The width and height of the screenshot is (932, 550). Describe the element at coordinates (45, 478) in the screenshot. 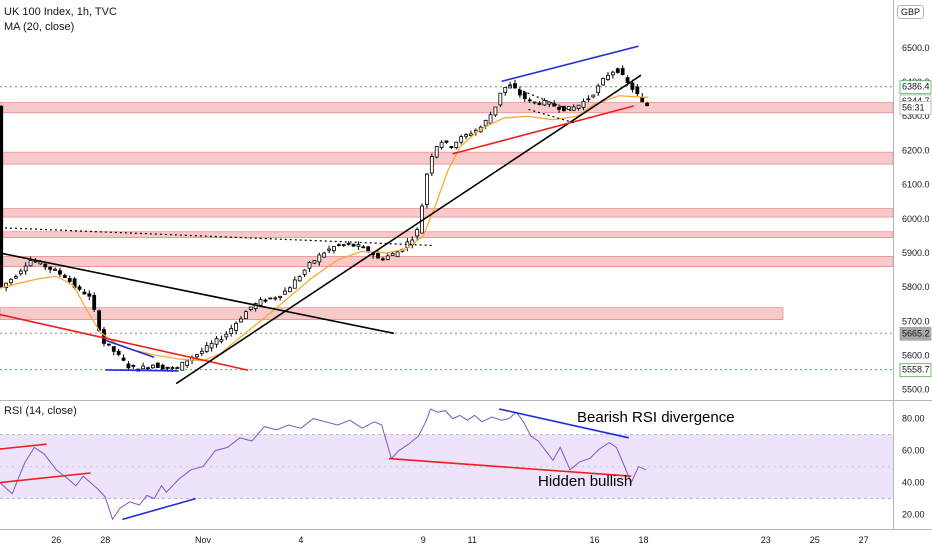

I see `rsi-red-line-b` at that location.